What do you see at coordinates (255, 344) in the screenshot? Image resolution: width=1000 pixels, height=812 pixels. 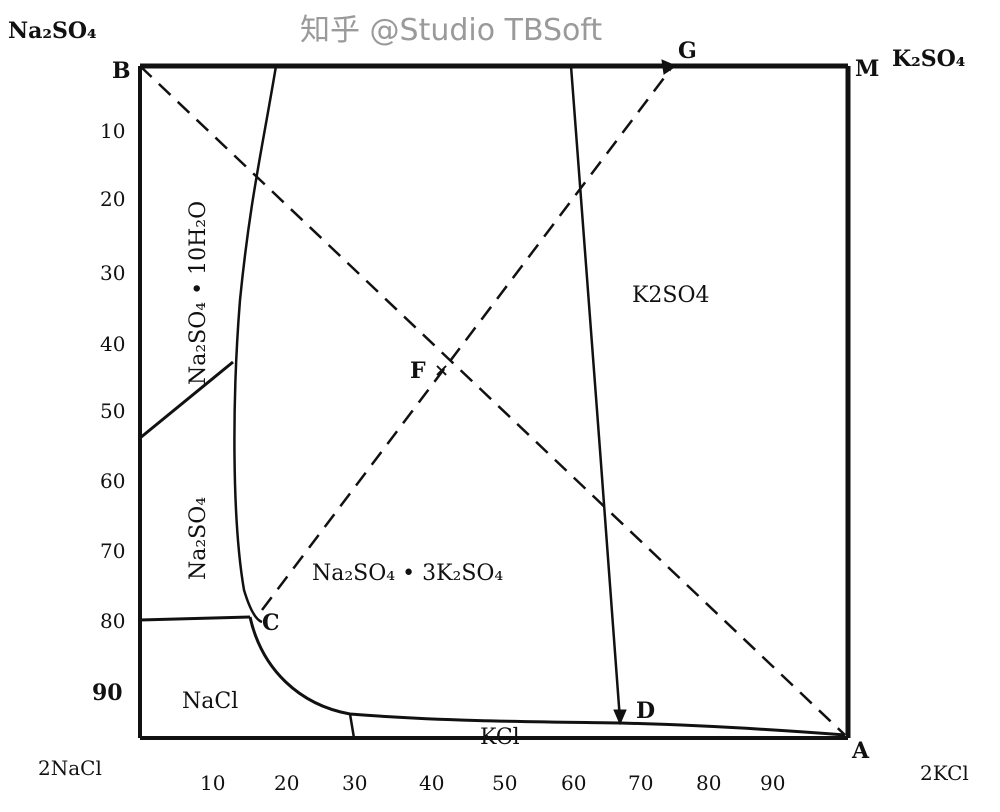 I see `boundary-decahydrate` at bounding box center [255, 344].